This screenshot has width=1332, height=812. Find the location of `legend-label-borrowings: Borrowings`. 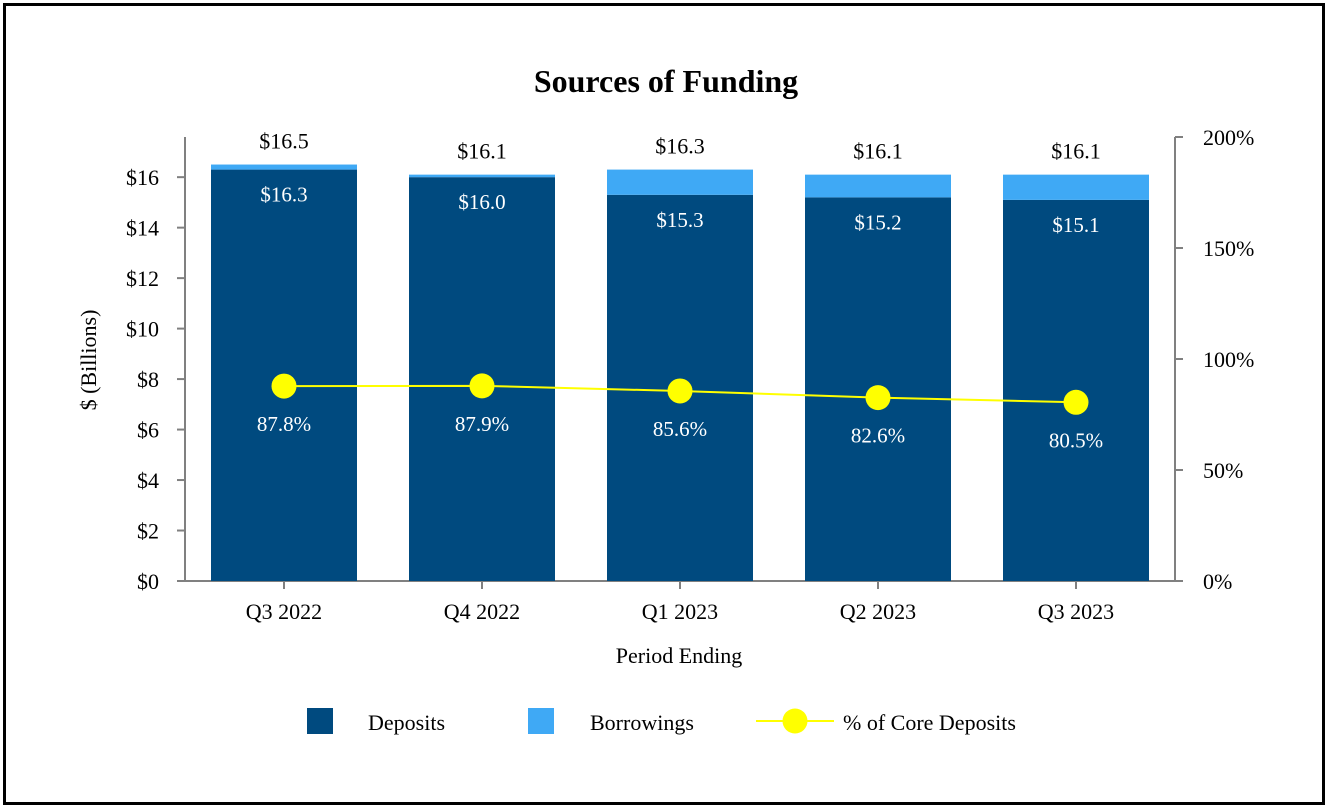

legend-label-borrowings: Borrowings is located at coordinates (642, 722).